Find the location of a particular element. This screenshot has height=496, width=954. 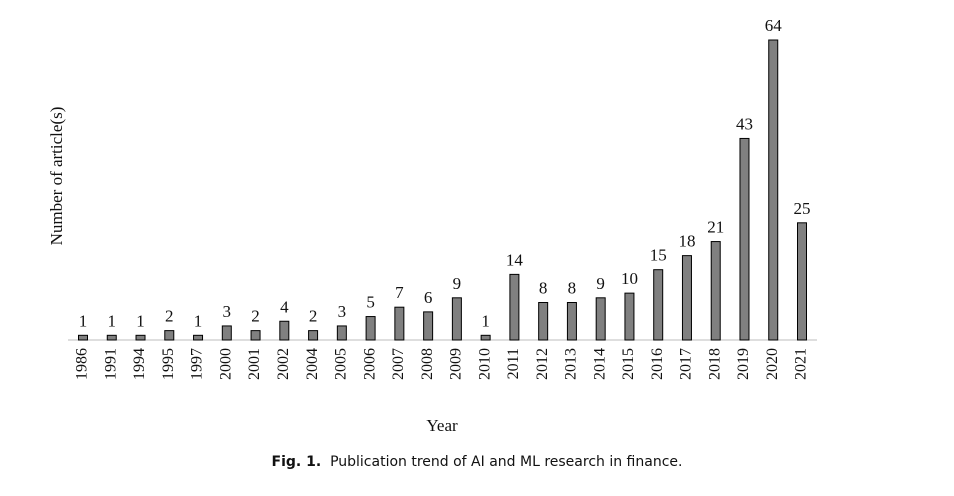

value-label-2012: 8 is located at coordinates (543, 288).